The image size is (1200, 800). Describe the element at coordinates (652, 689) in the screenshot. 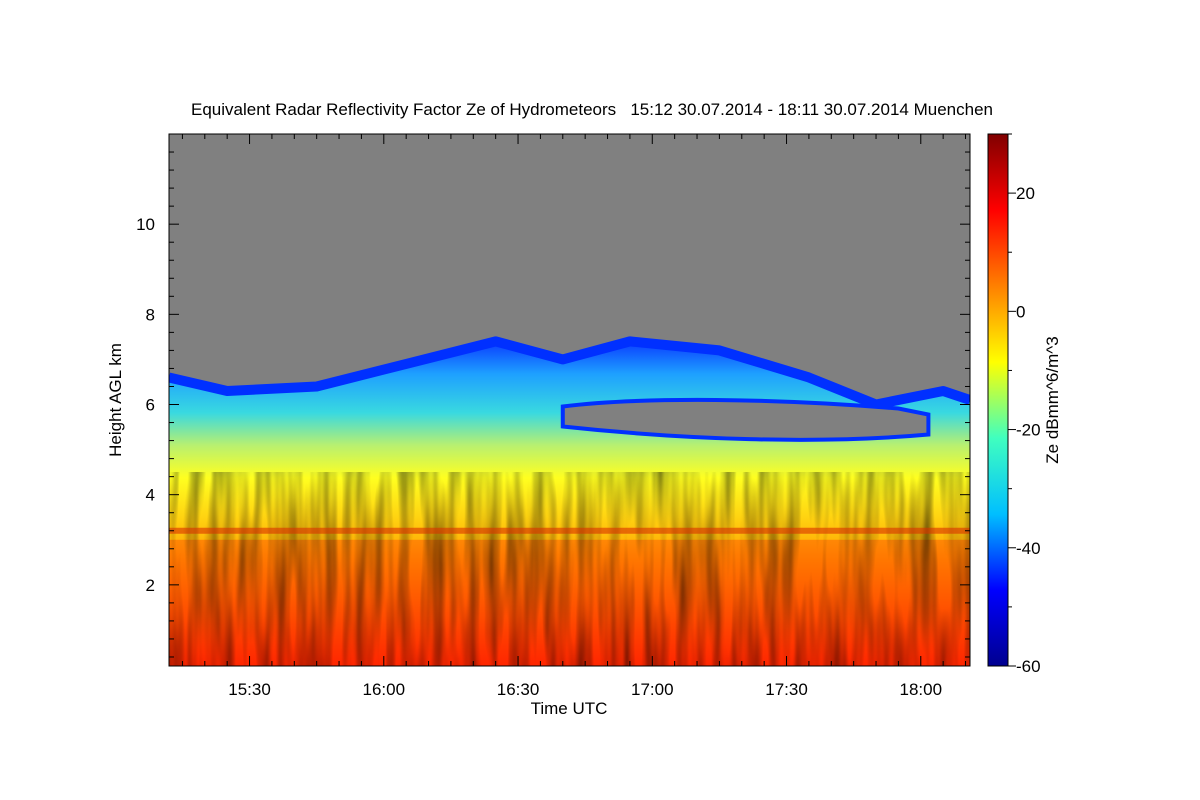

I see `x-tick-label: 17:00` at that location.